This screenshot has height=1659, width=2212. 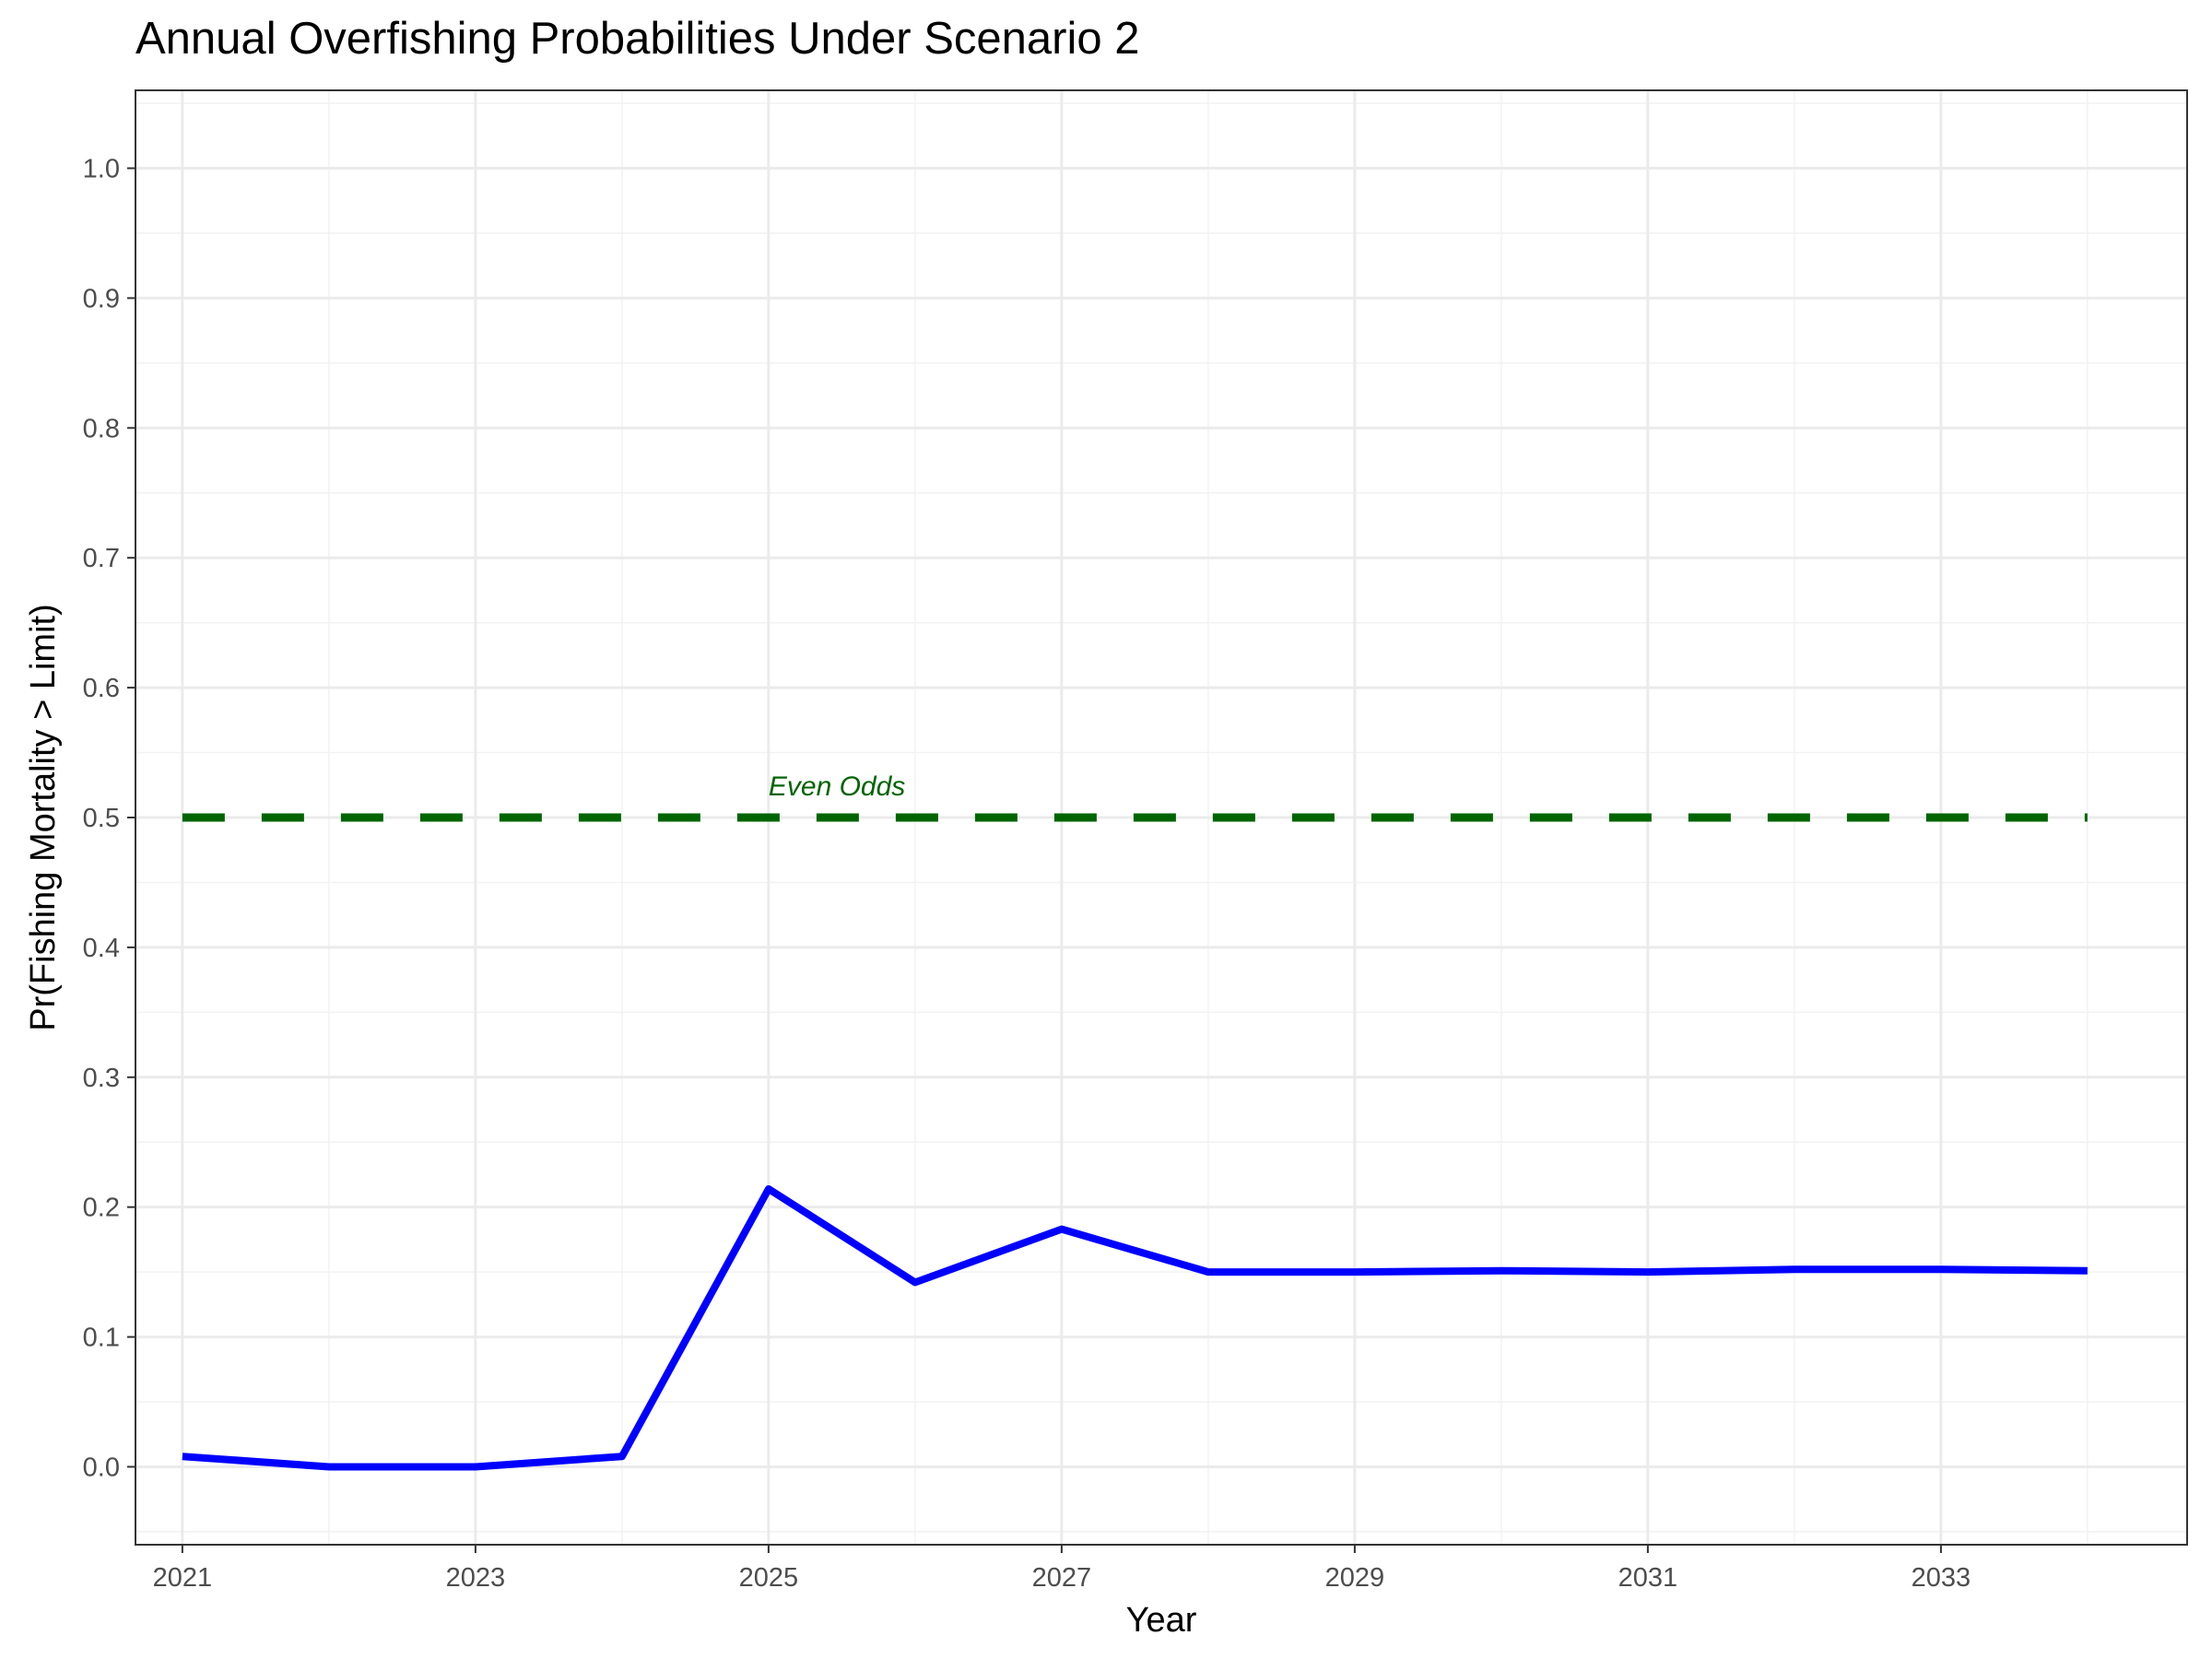 What do you see at coordinates (43, 817) in the screenshot?
I see `y-axis-title: Pr(Fishing Mortality > Limit)` at bounding box center [43, 817].